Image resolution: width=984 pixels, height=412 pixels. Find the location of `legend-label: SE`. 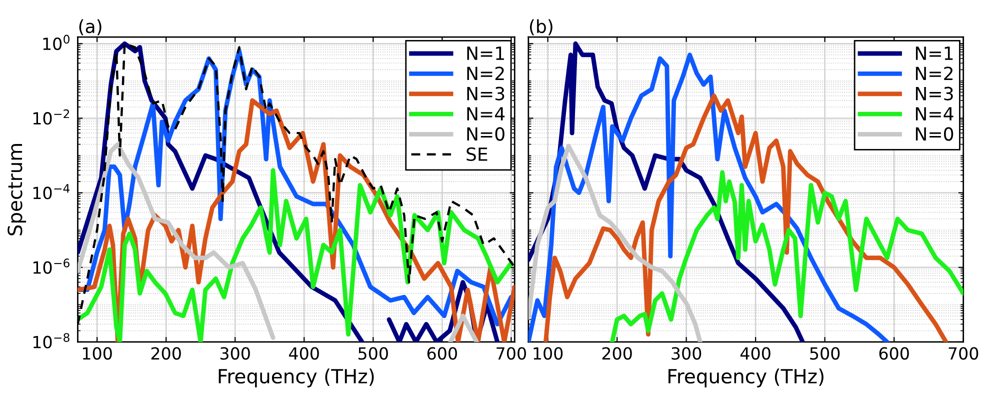

legend-label: SE is located at coordinates (477, 154).